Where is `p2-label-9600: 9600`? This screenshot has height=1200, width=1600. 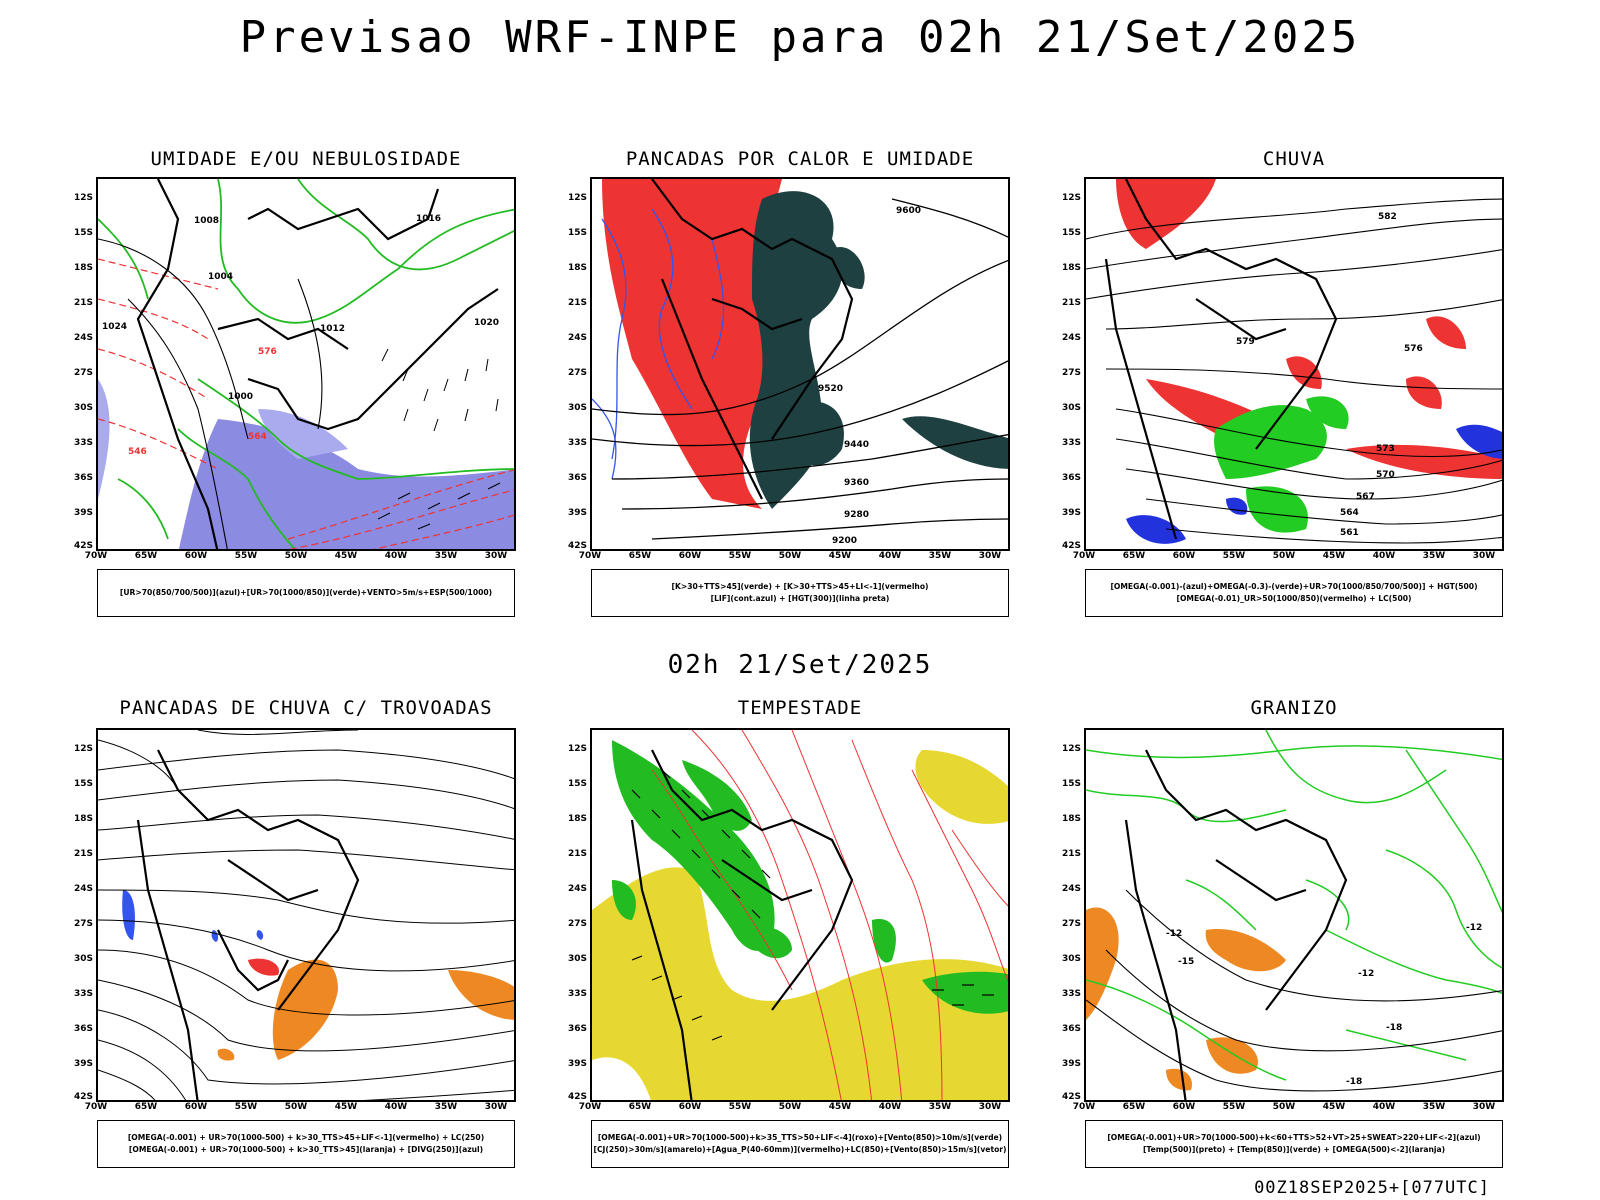 p2-label-9600: 9600 is located at coordinates (908, 211).